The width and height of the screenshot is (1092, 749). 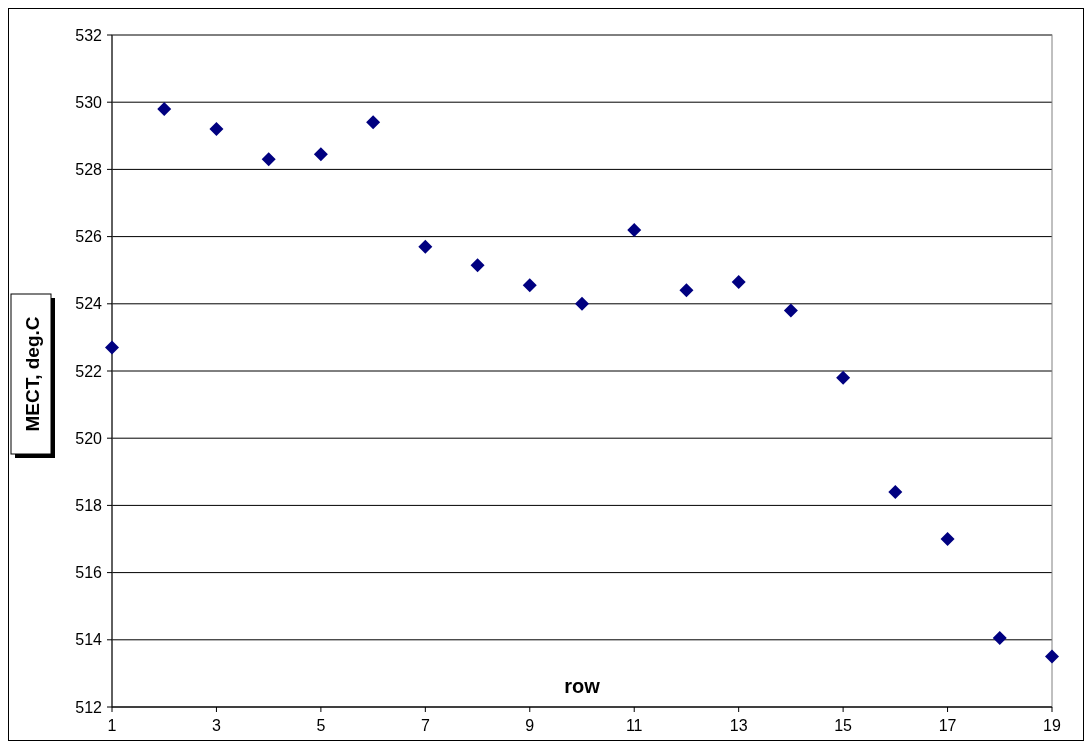 What do you see at coordinates (1052, 725) in the screenshot?
I see `x-tick-label: 19` at bounding box center [1052, 725].